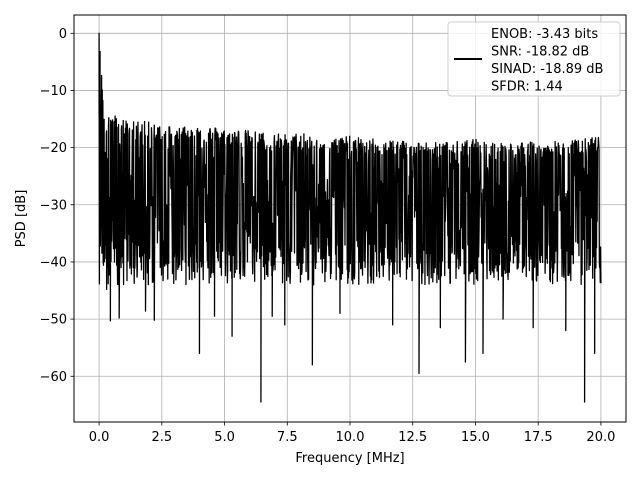 The width and height of the screenshot is (640, 480). Describe the element at coordinates (224, 437) in the screenshot. I see `x-tick-label: 5.0` at that location.